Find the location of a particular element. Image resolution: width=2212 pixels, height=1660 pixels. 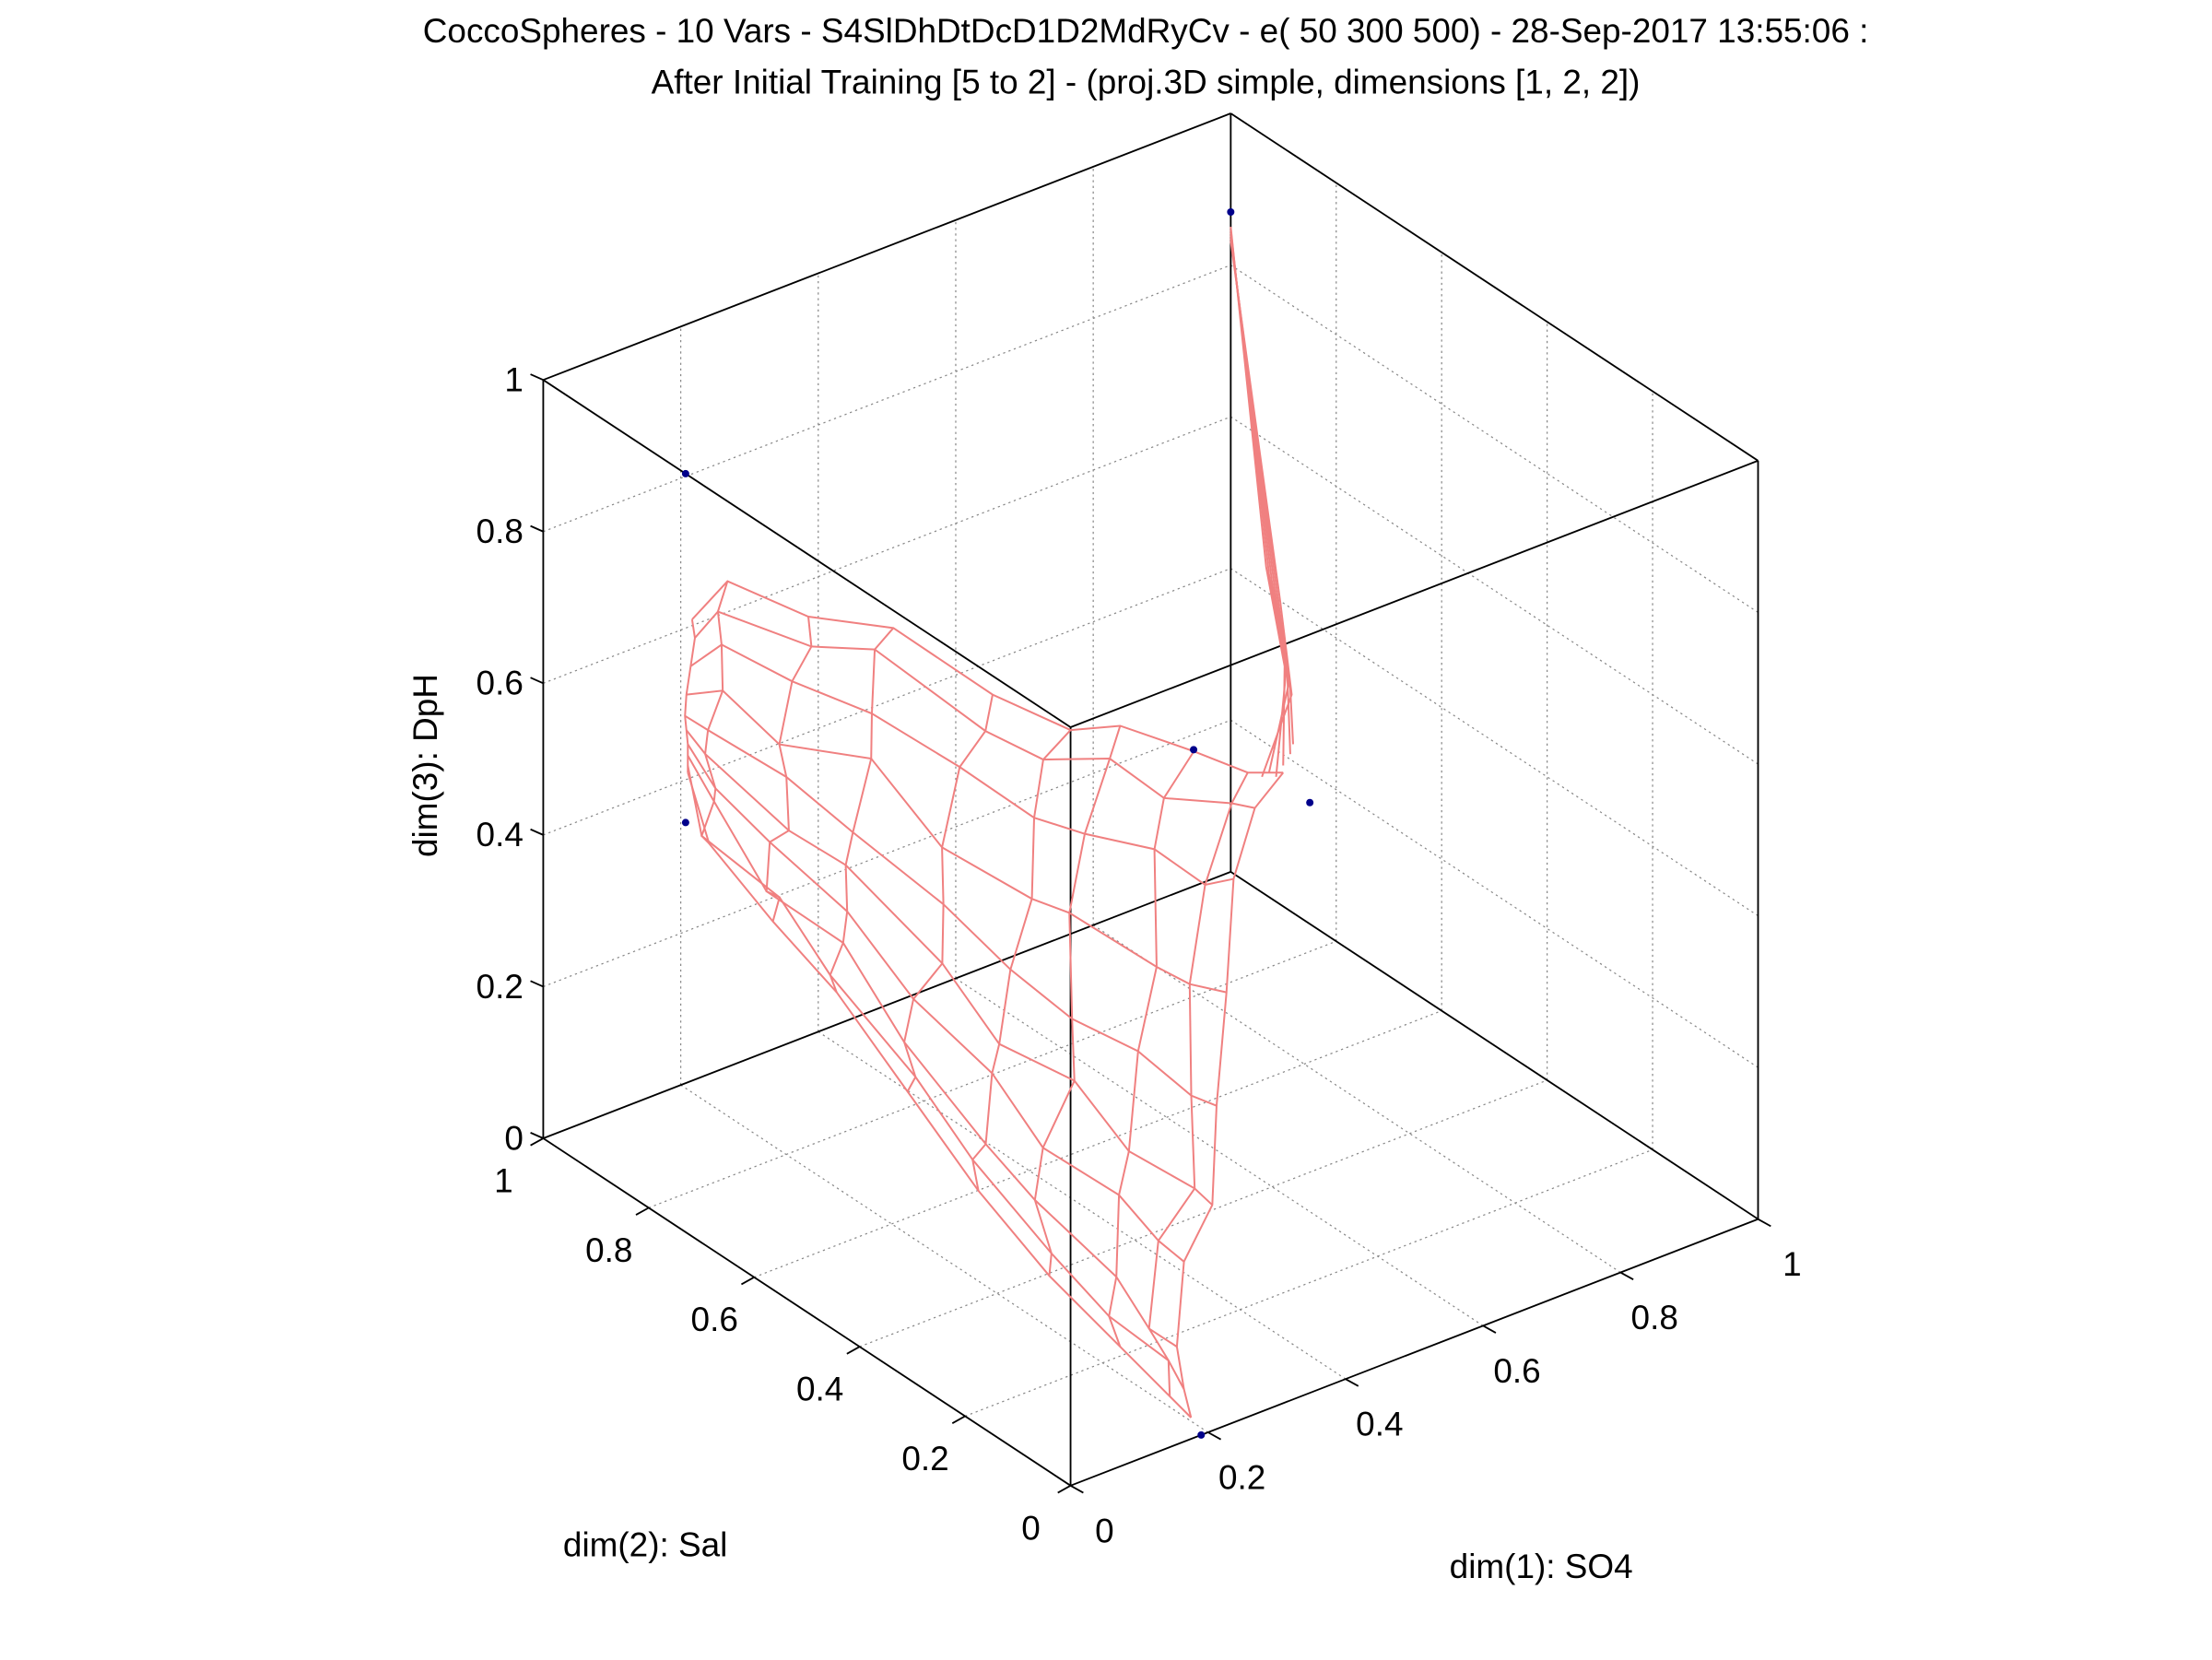

x-tick-label: 0.4 is located at coordinates (1379, 1424).